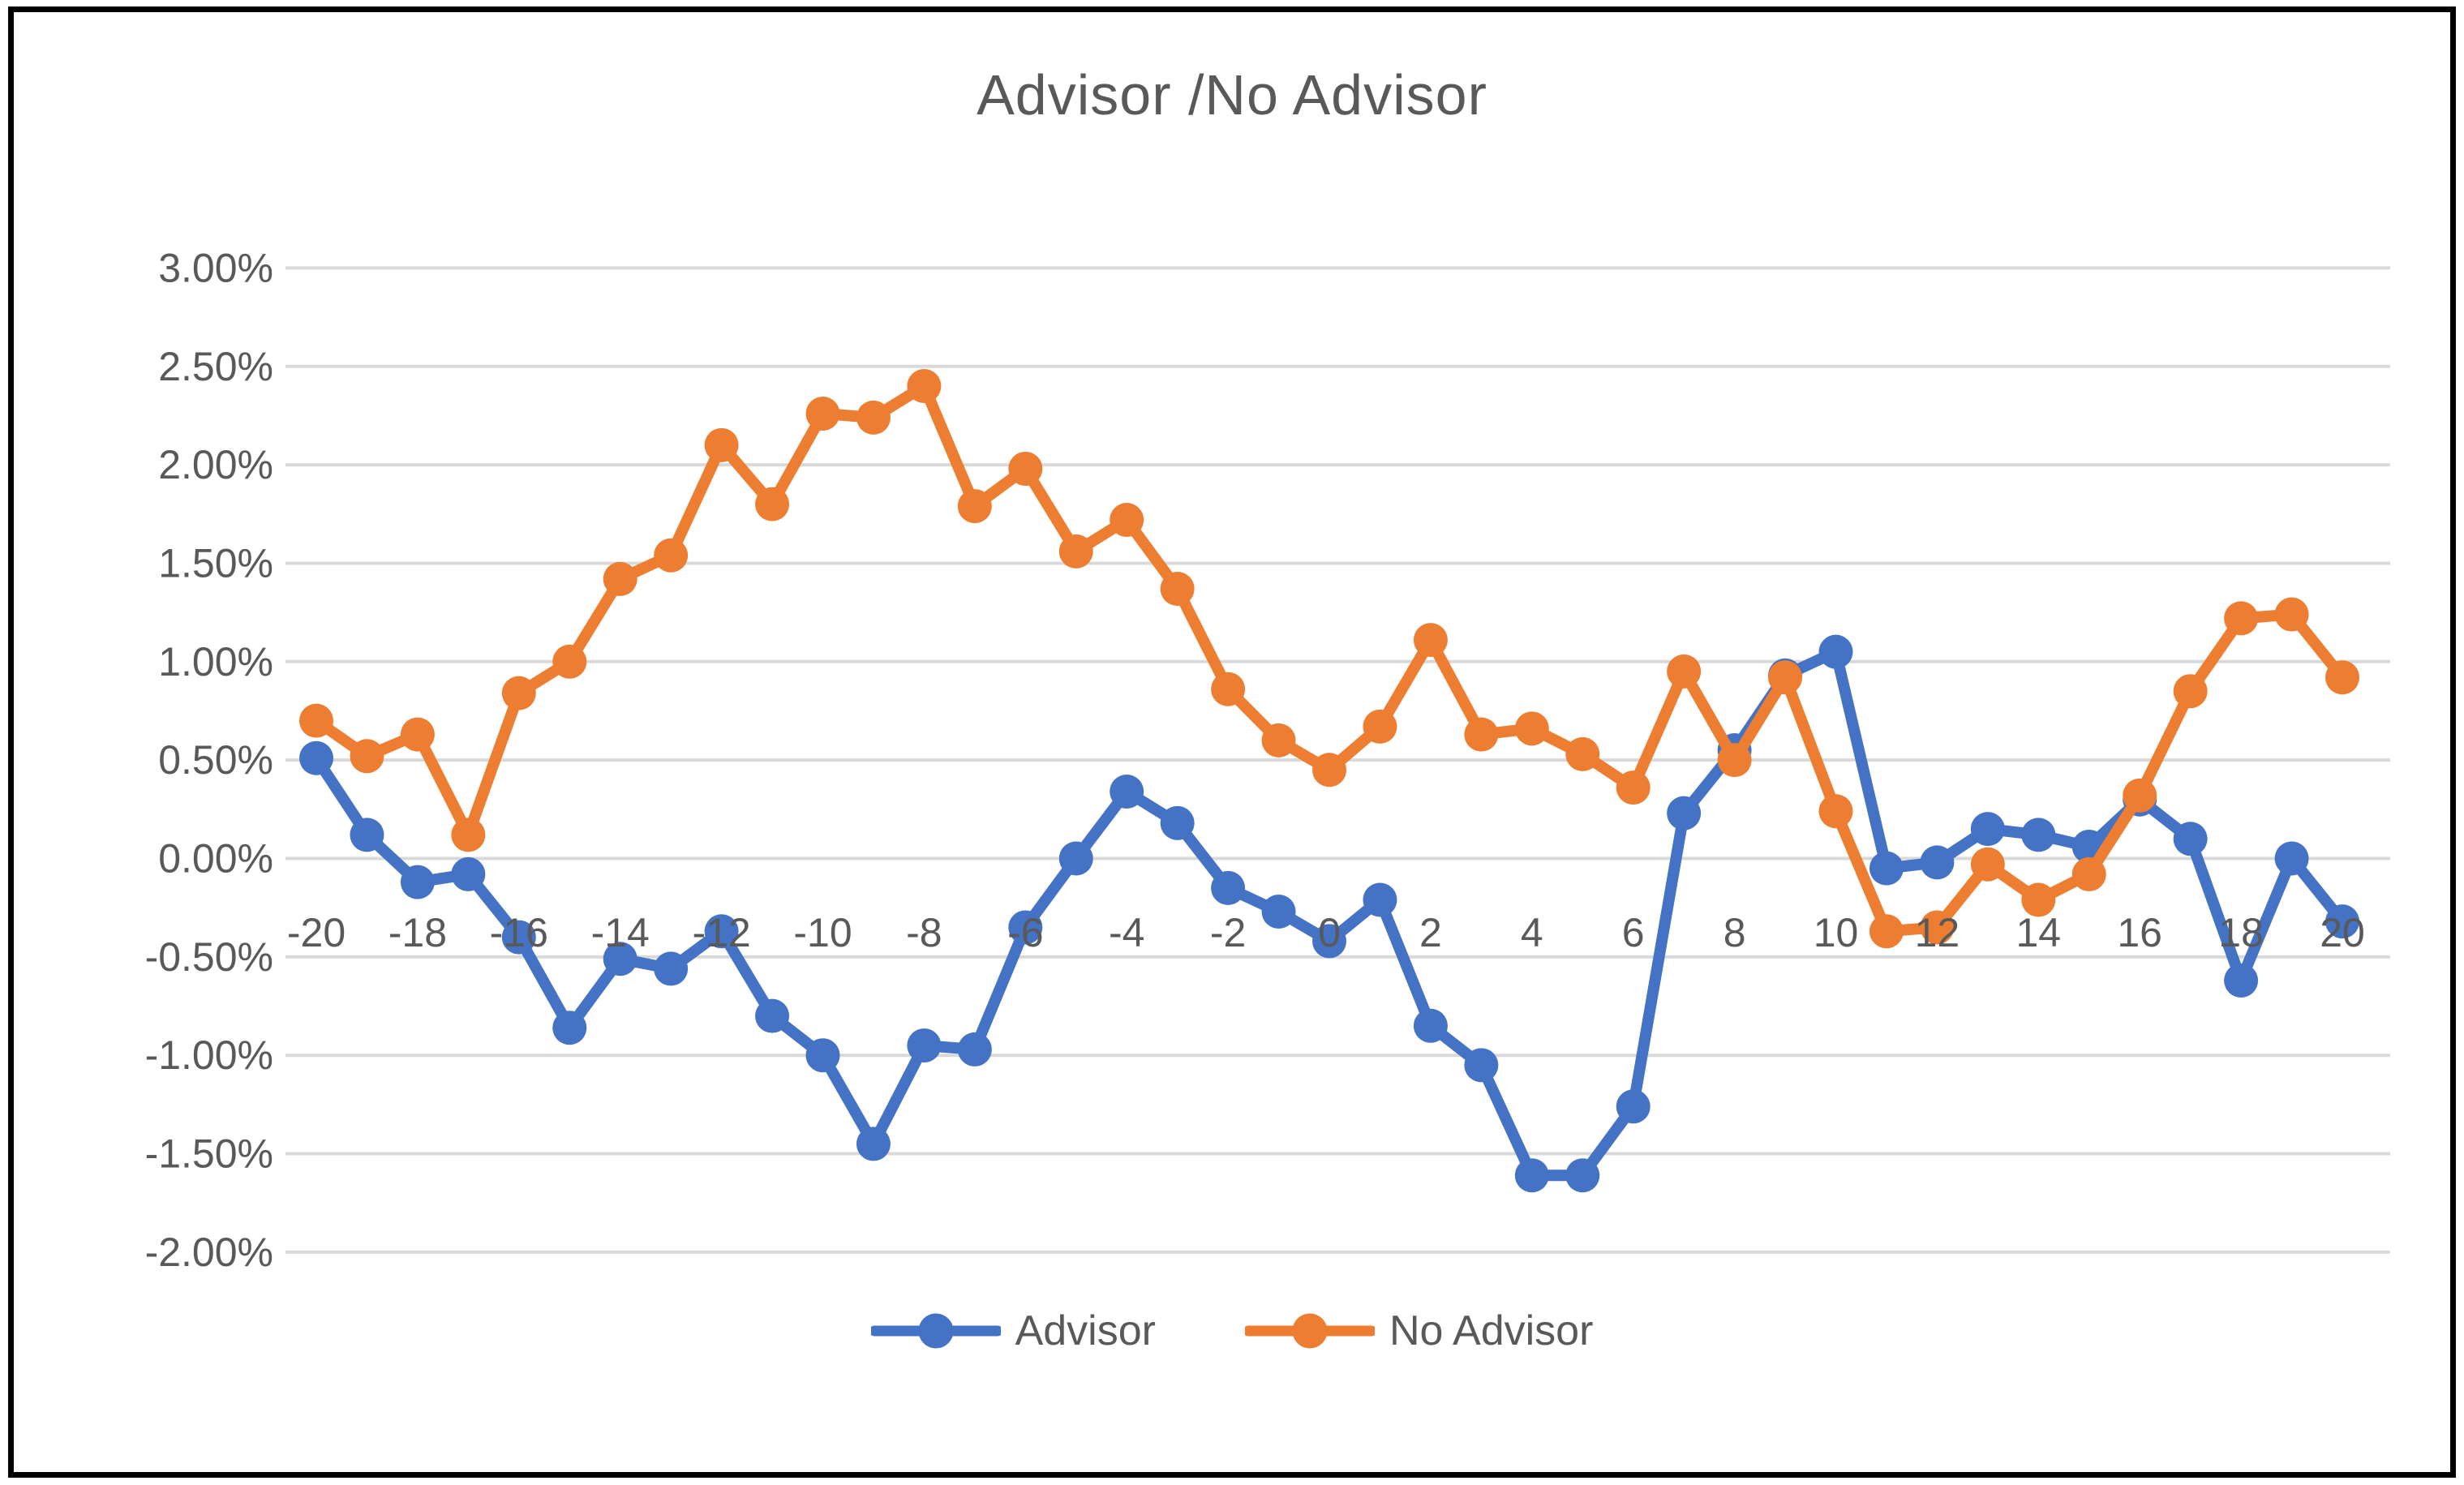  I want to click on x-axis-tick-label: -4, so click(1126, 932).